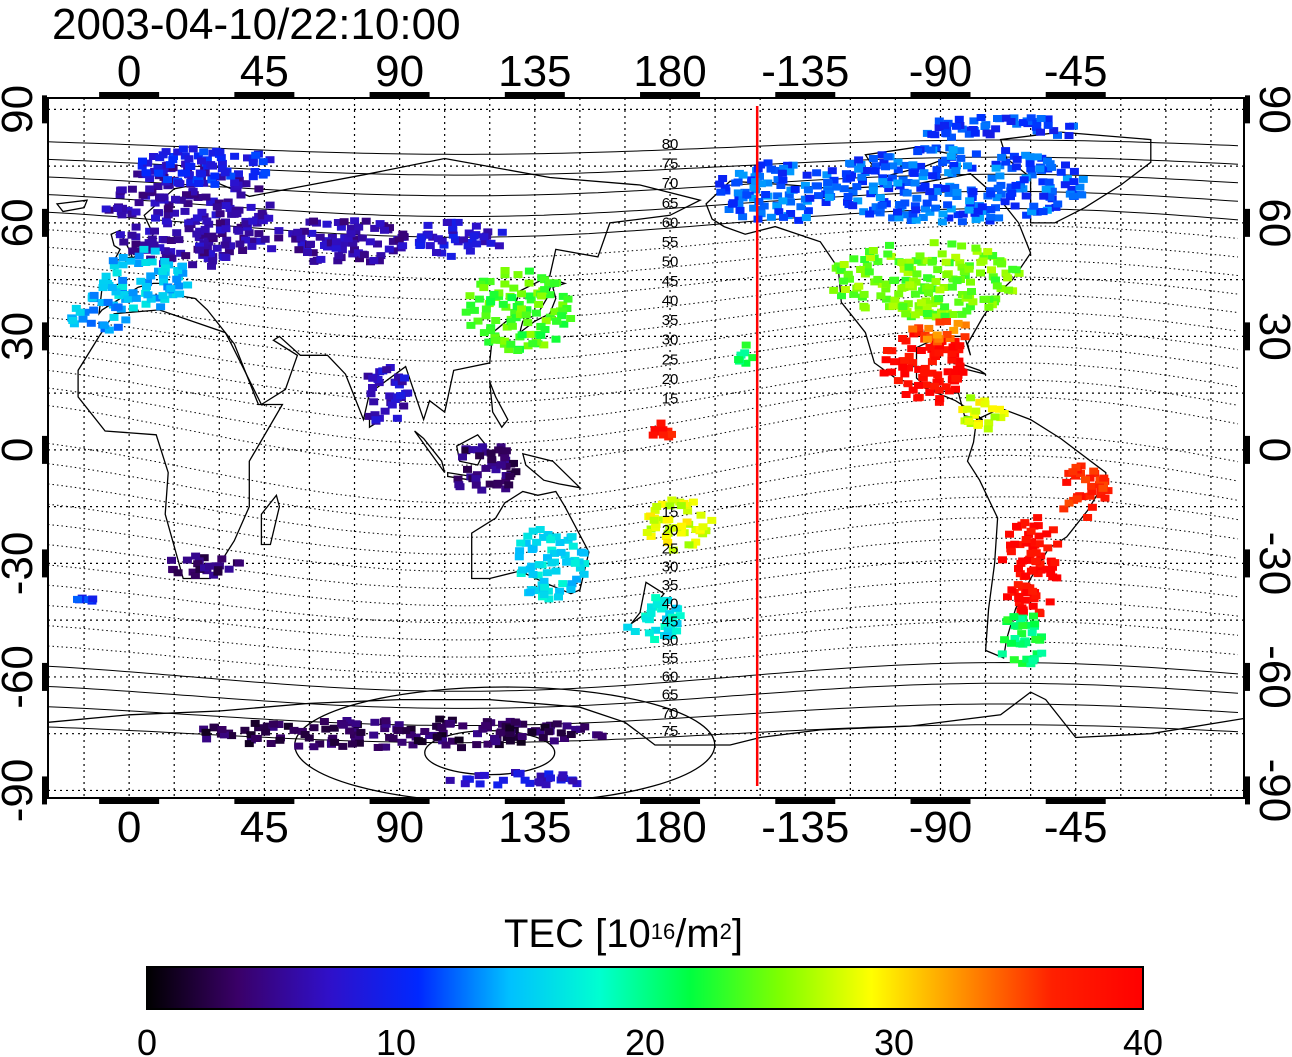  Describe the element at coordinates (670, 320) in the screenshot. I see `magnetic-latitude-label: 35` at that location.